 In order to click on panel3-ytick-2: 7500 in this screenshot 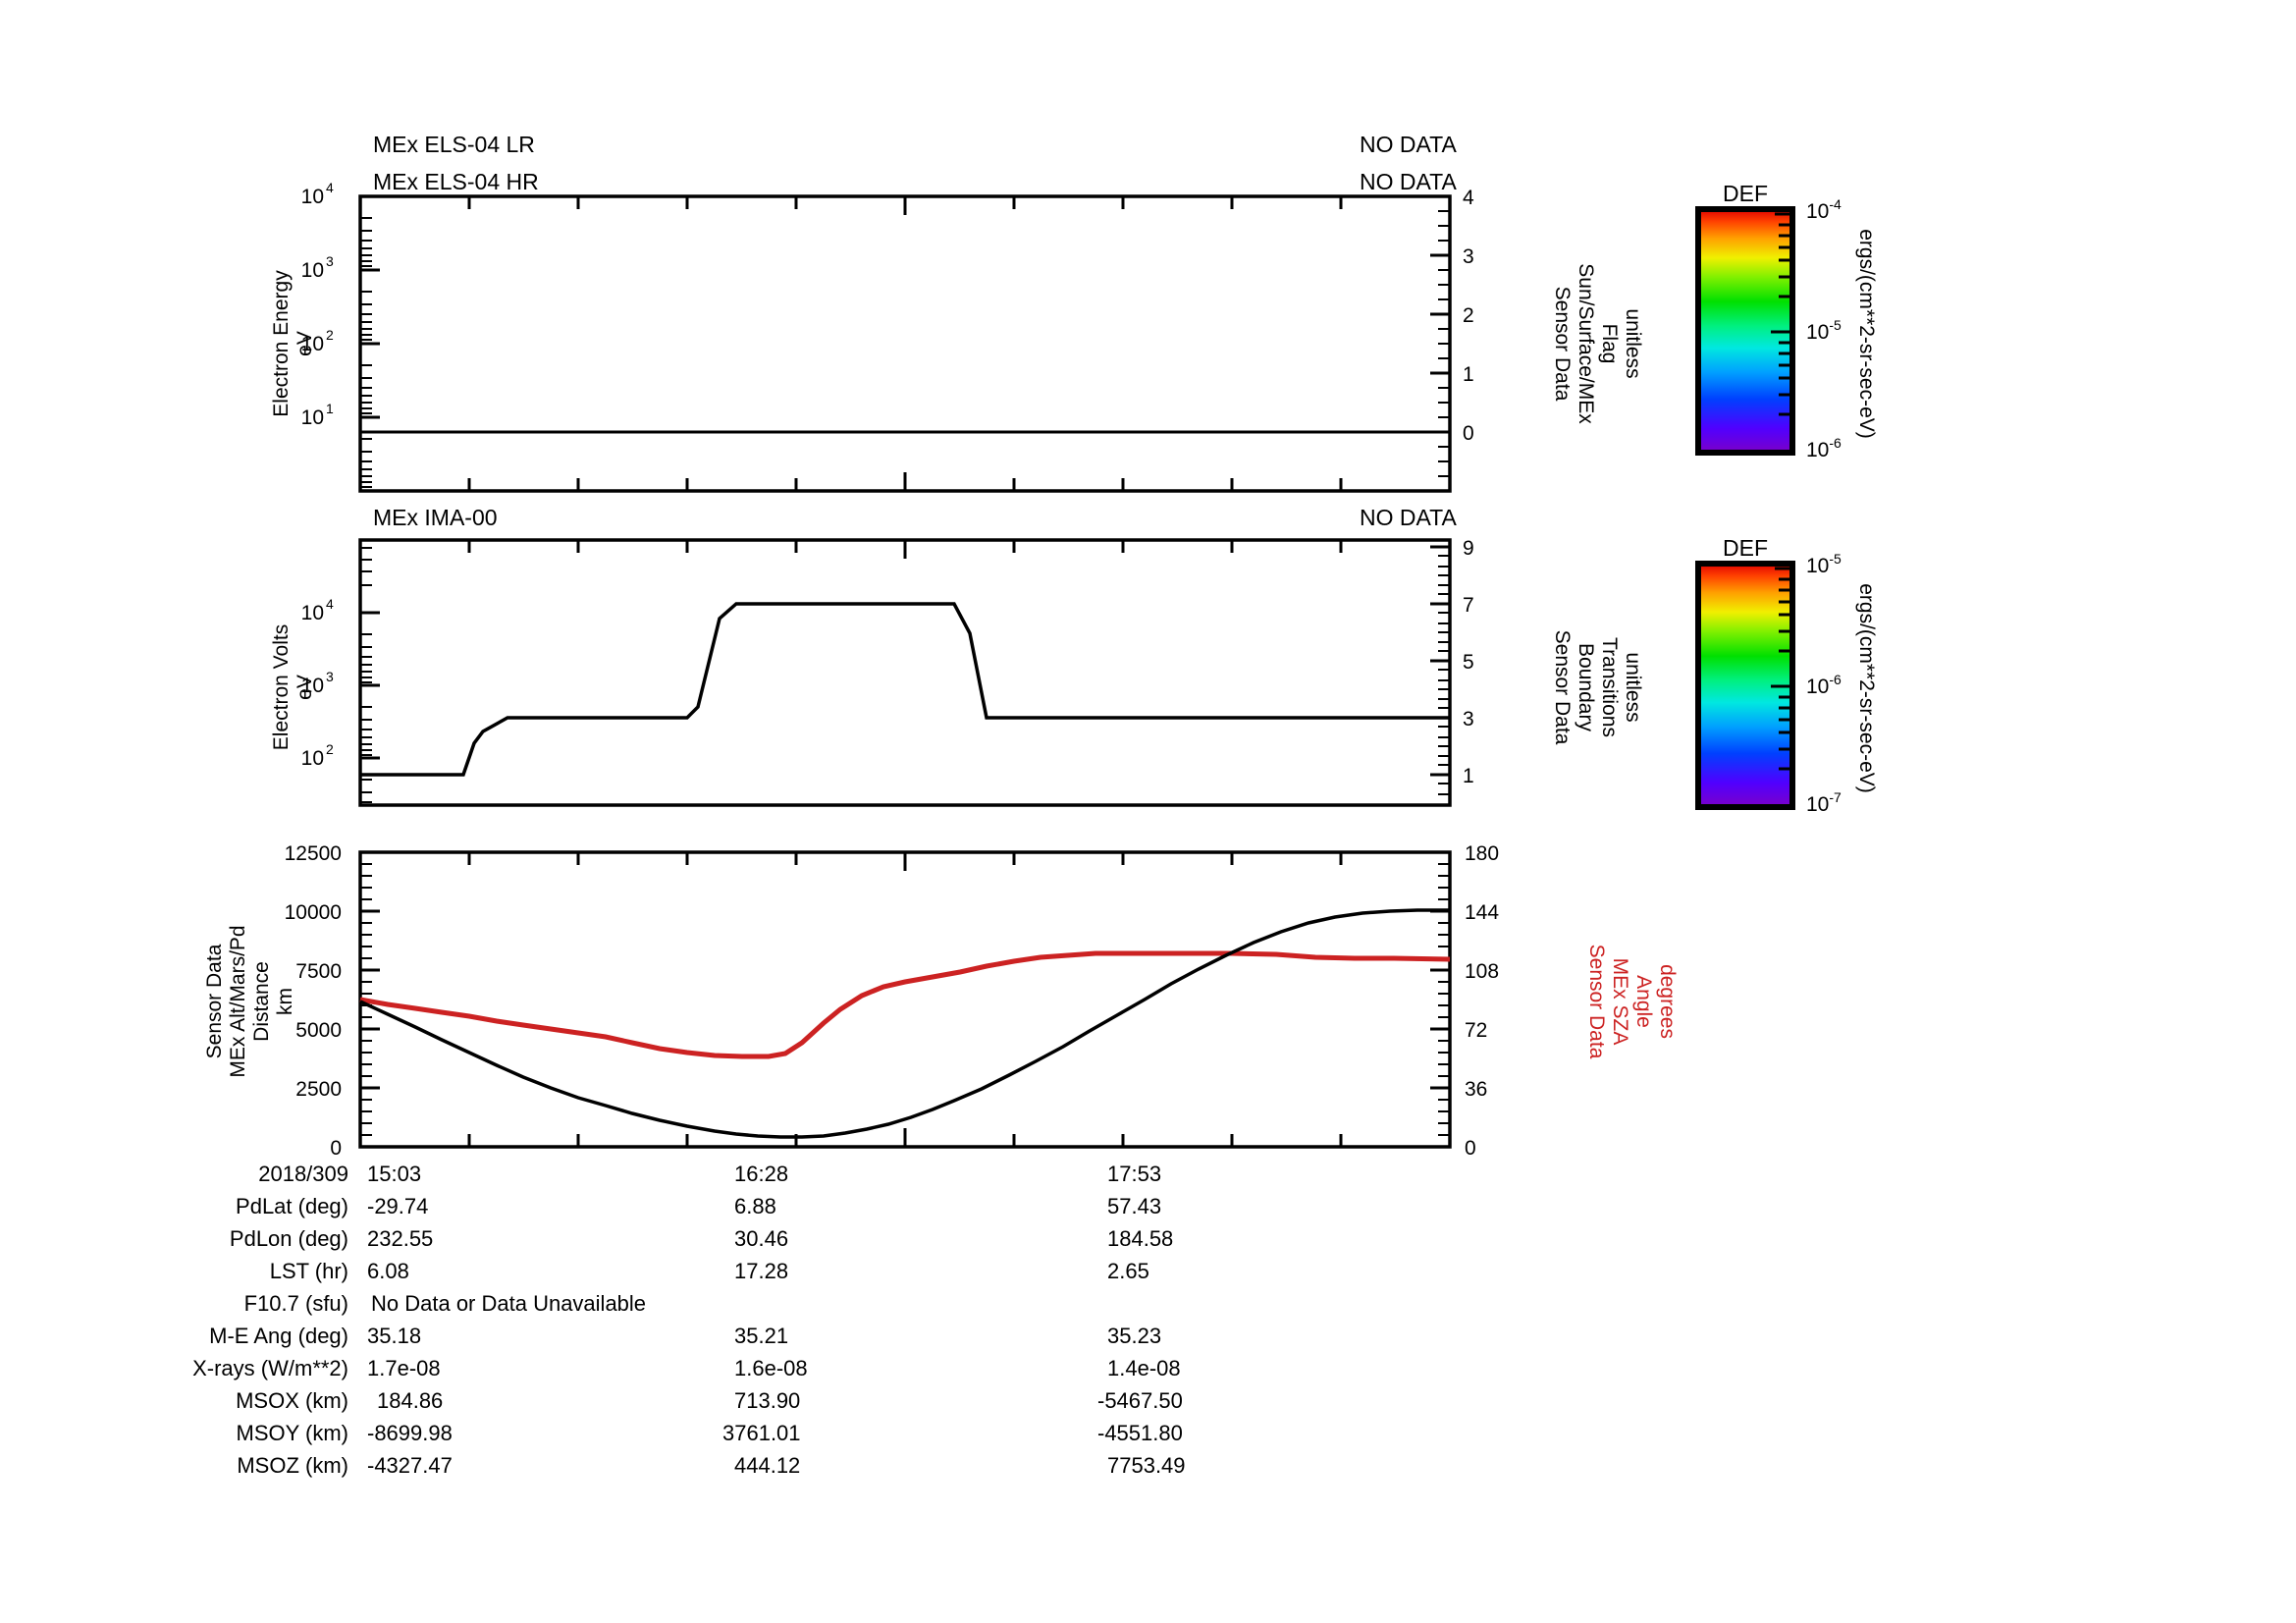, I will do `click(318, 971)`.